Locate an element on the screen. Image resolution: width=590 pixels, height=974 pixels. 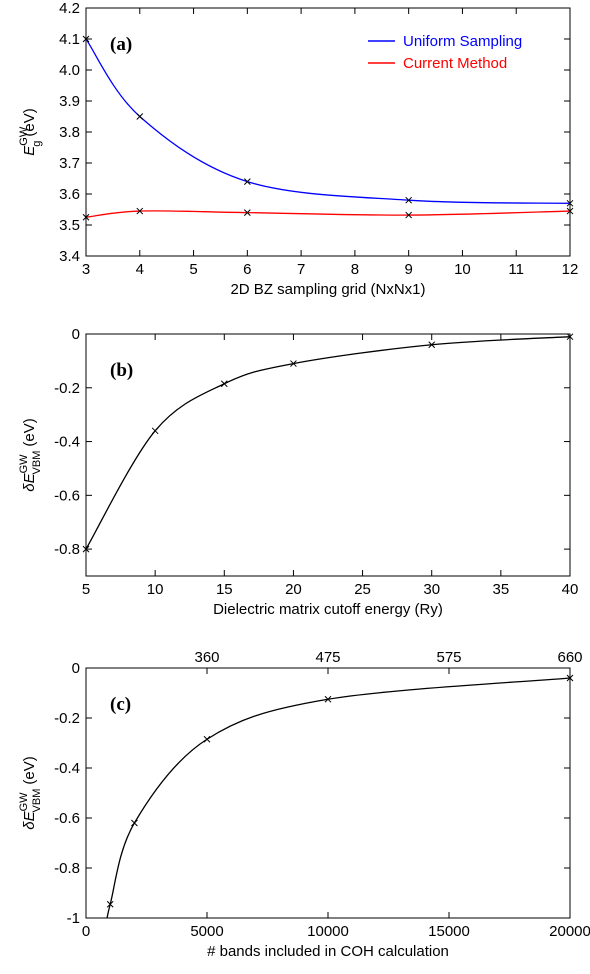
panel-label: (a) is located at coordinates (121, 44).